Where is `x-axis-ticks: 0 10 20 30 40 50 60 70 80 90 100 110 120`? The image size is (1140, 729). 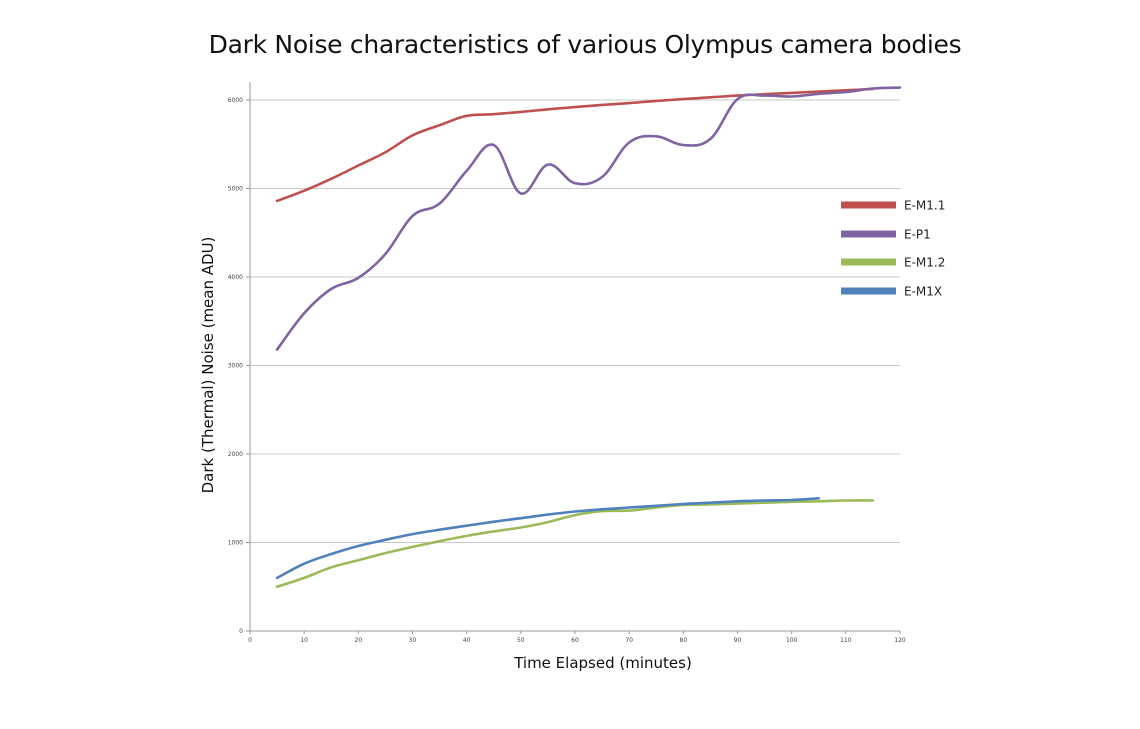
x-axis-ticks: 0 10 20 30 40 50 60 70 80 90 100 110 120 is located at coordinates (577, 637).